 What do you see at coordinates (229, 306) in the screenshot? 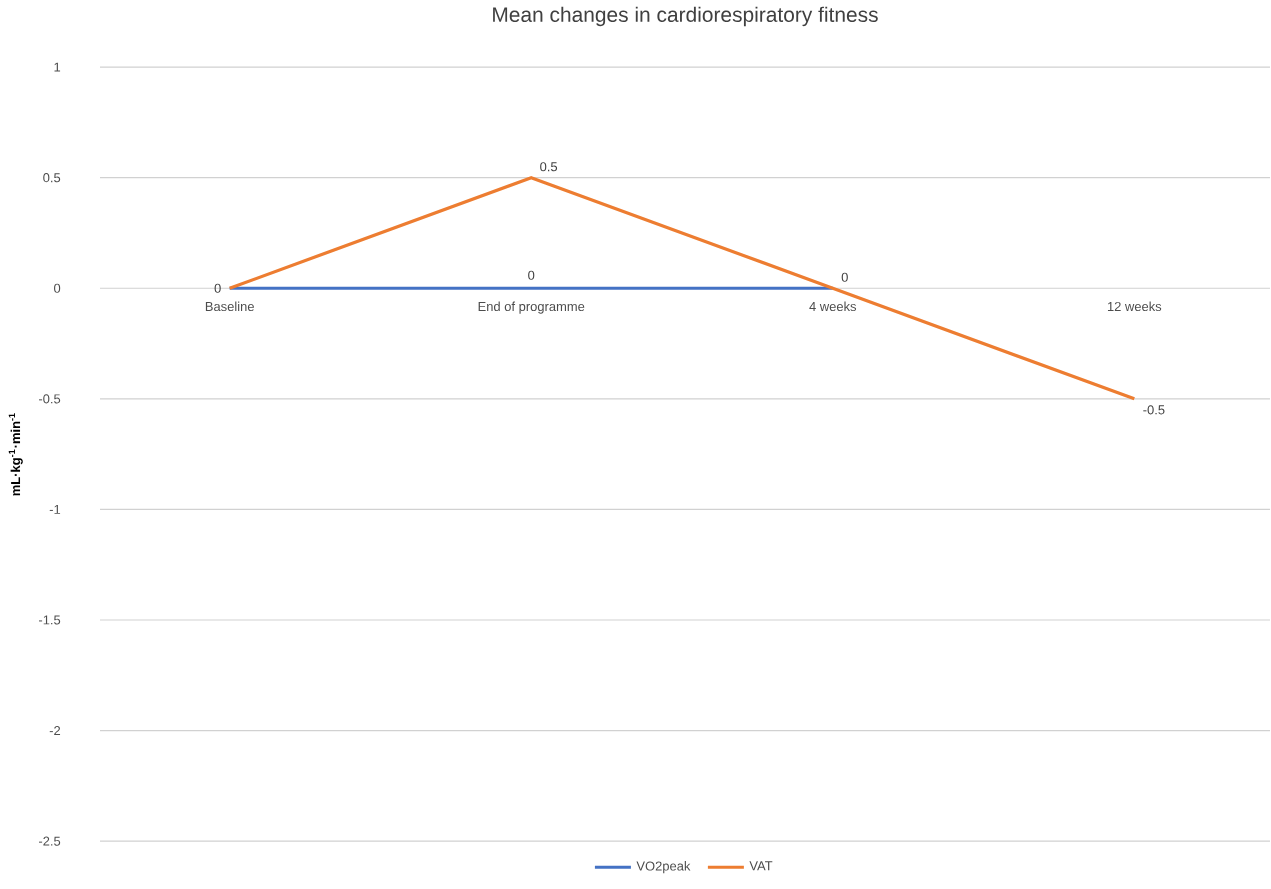
I see `x-tick-label: Baseline` at bounding box center [229, 306].